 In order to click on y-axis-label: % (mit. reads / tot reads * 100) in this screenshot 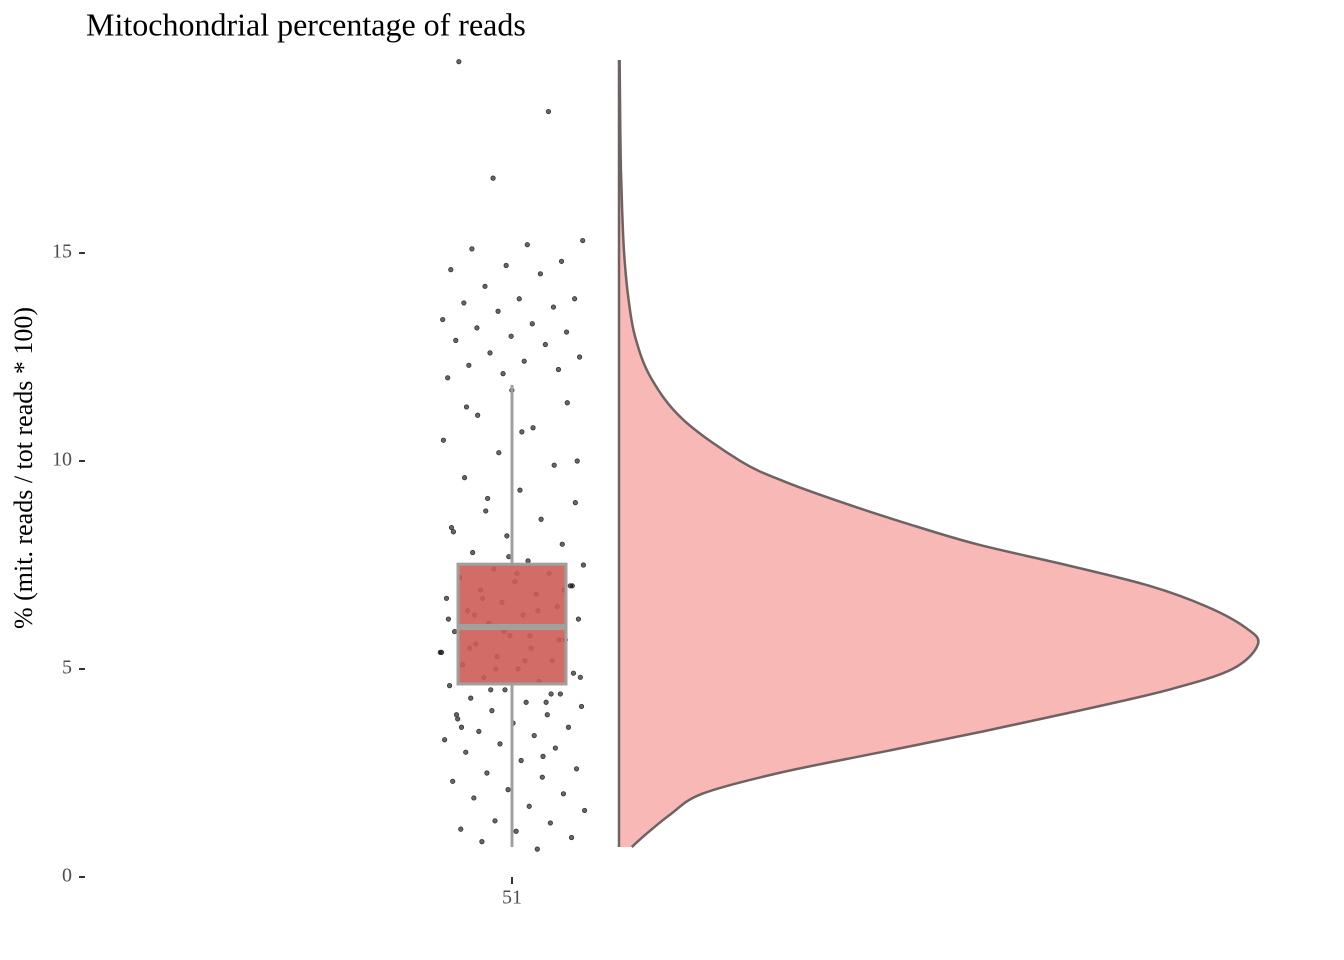, I will do `click(23, 468)`.